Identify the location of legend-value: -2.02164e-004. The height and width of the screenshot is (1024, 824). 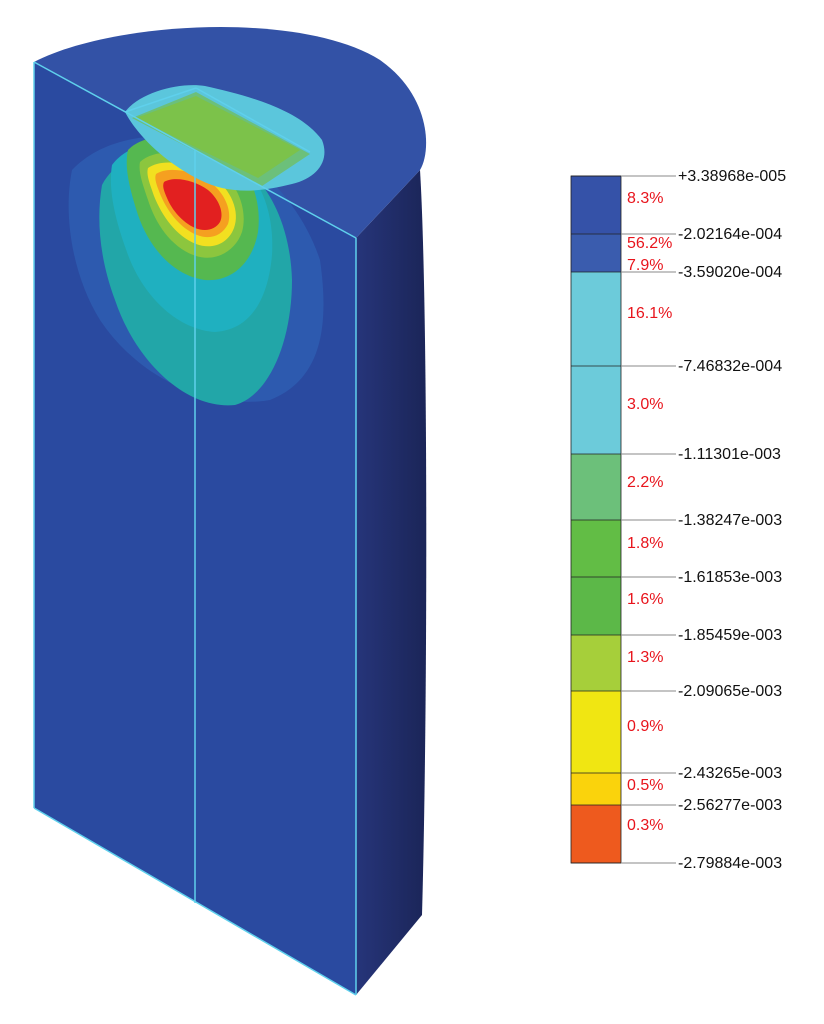
(730, 234).